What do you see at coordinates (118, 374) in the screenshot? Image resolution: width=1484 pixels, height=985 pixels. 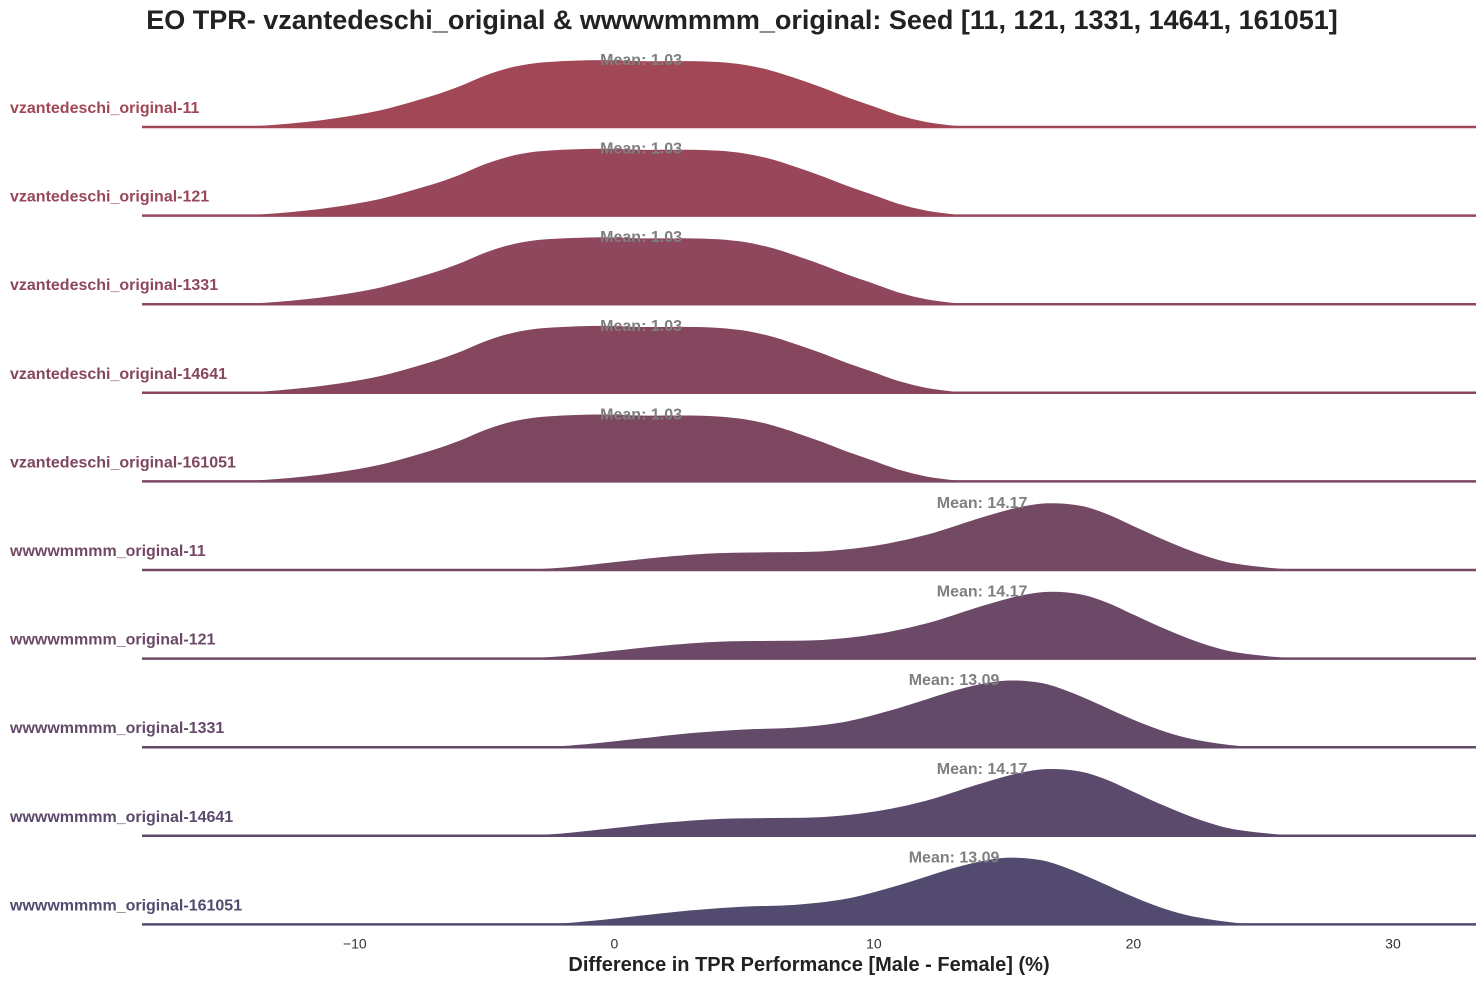 I see `ridge-label: vzantedeschi_original-14641` at bounding box center [118, 374].